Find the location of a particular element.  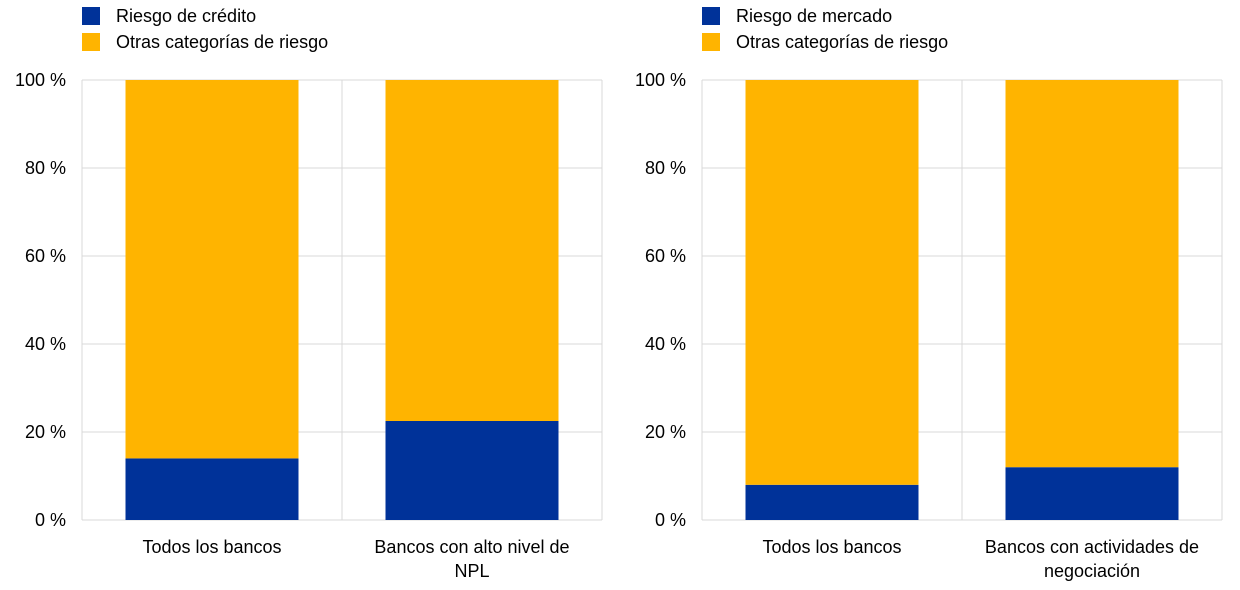

x-category-label: Bancos con alto nivel de NPL is located at coordinates (471, 559).